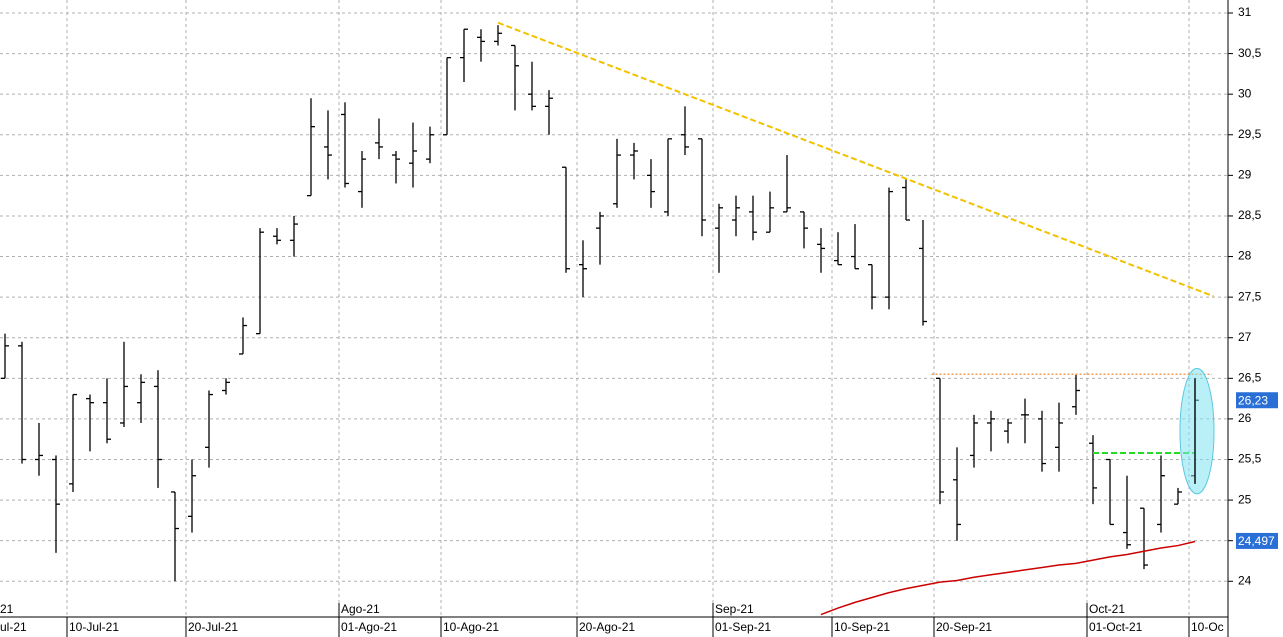 This screenshot has width=1283, height=637. What do you see at coordinates (1245, 256) in the screenshot?
I see `y-tick-label: 28` at bounding box center [1245, 256].